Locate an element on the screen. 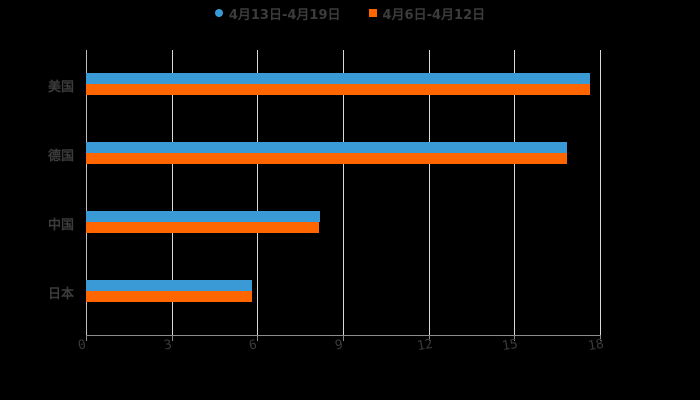 The height and width of the screenshot is (400, 700). y-category-label: 德国 is located at coordinates (61, 156).